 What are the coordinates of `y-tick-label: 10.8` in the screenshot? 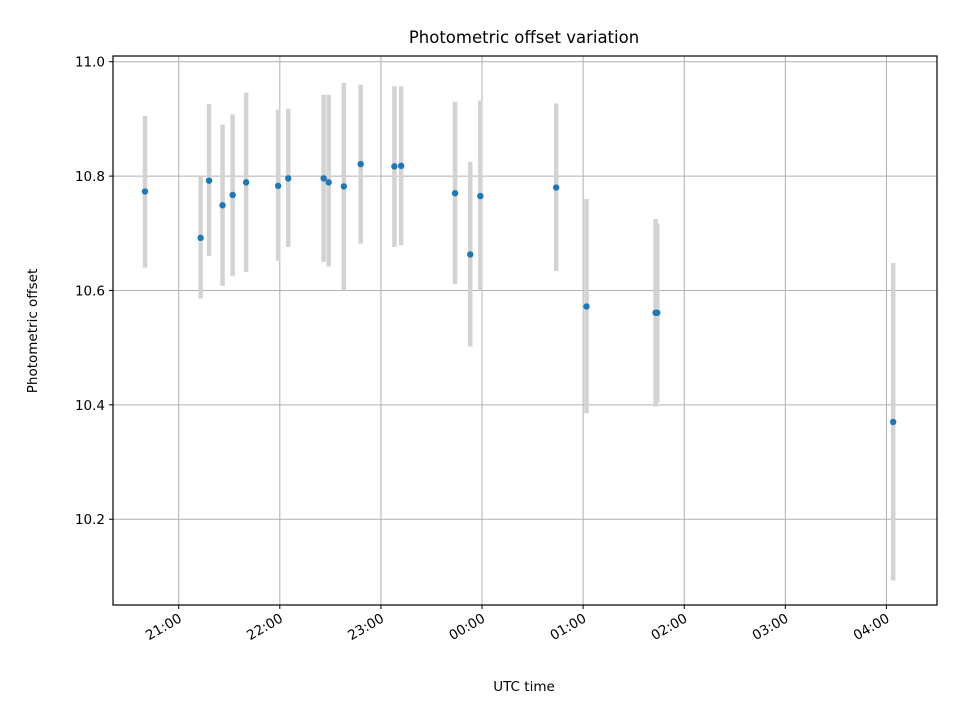 It's located at (90, 177).